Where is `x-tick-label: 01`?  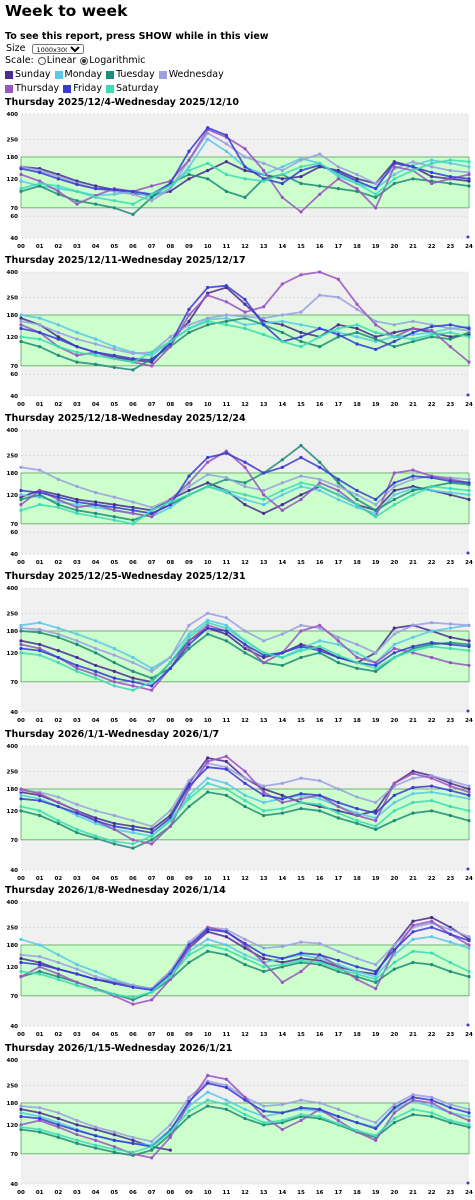 x-tick-label: 01 is located at coordinates (40, 405).